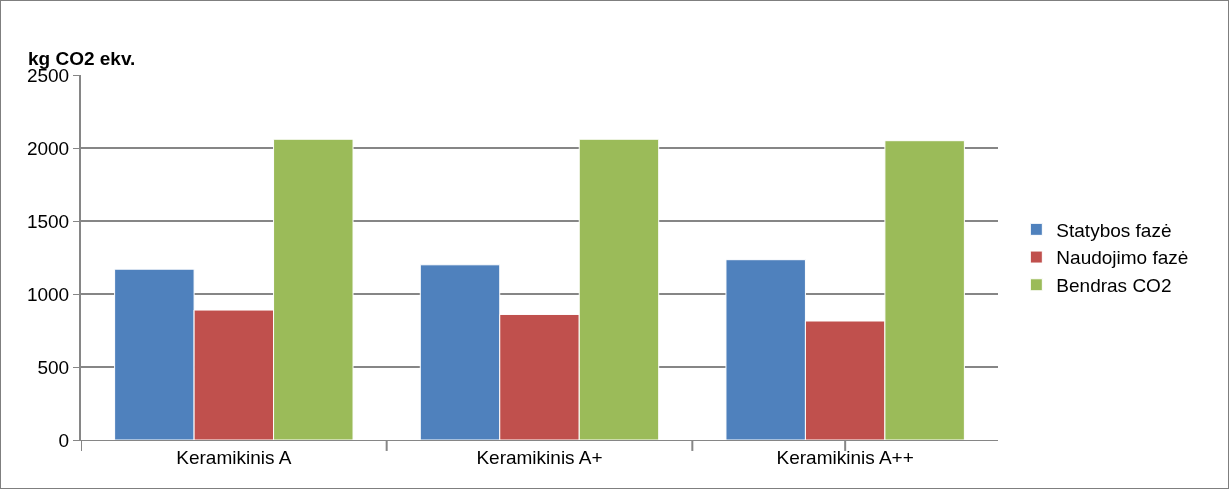 The image size is (1229, 489). What do you see at coordinates (48, 294) in the screenshot?
I see `y-tick-label: 1000` at bounding box center [48, 294].